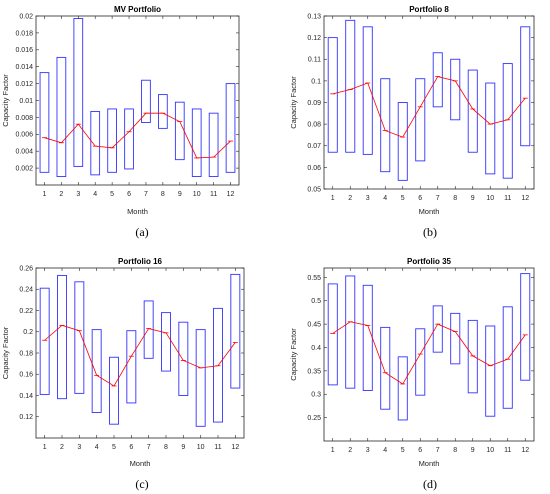 The height and width of the screenshot is (494, 550). Describe the element at coordinates (314, 16) in the screenshot. I see `y-tick-label: 0.13` at that location.